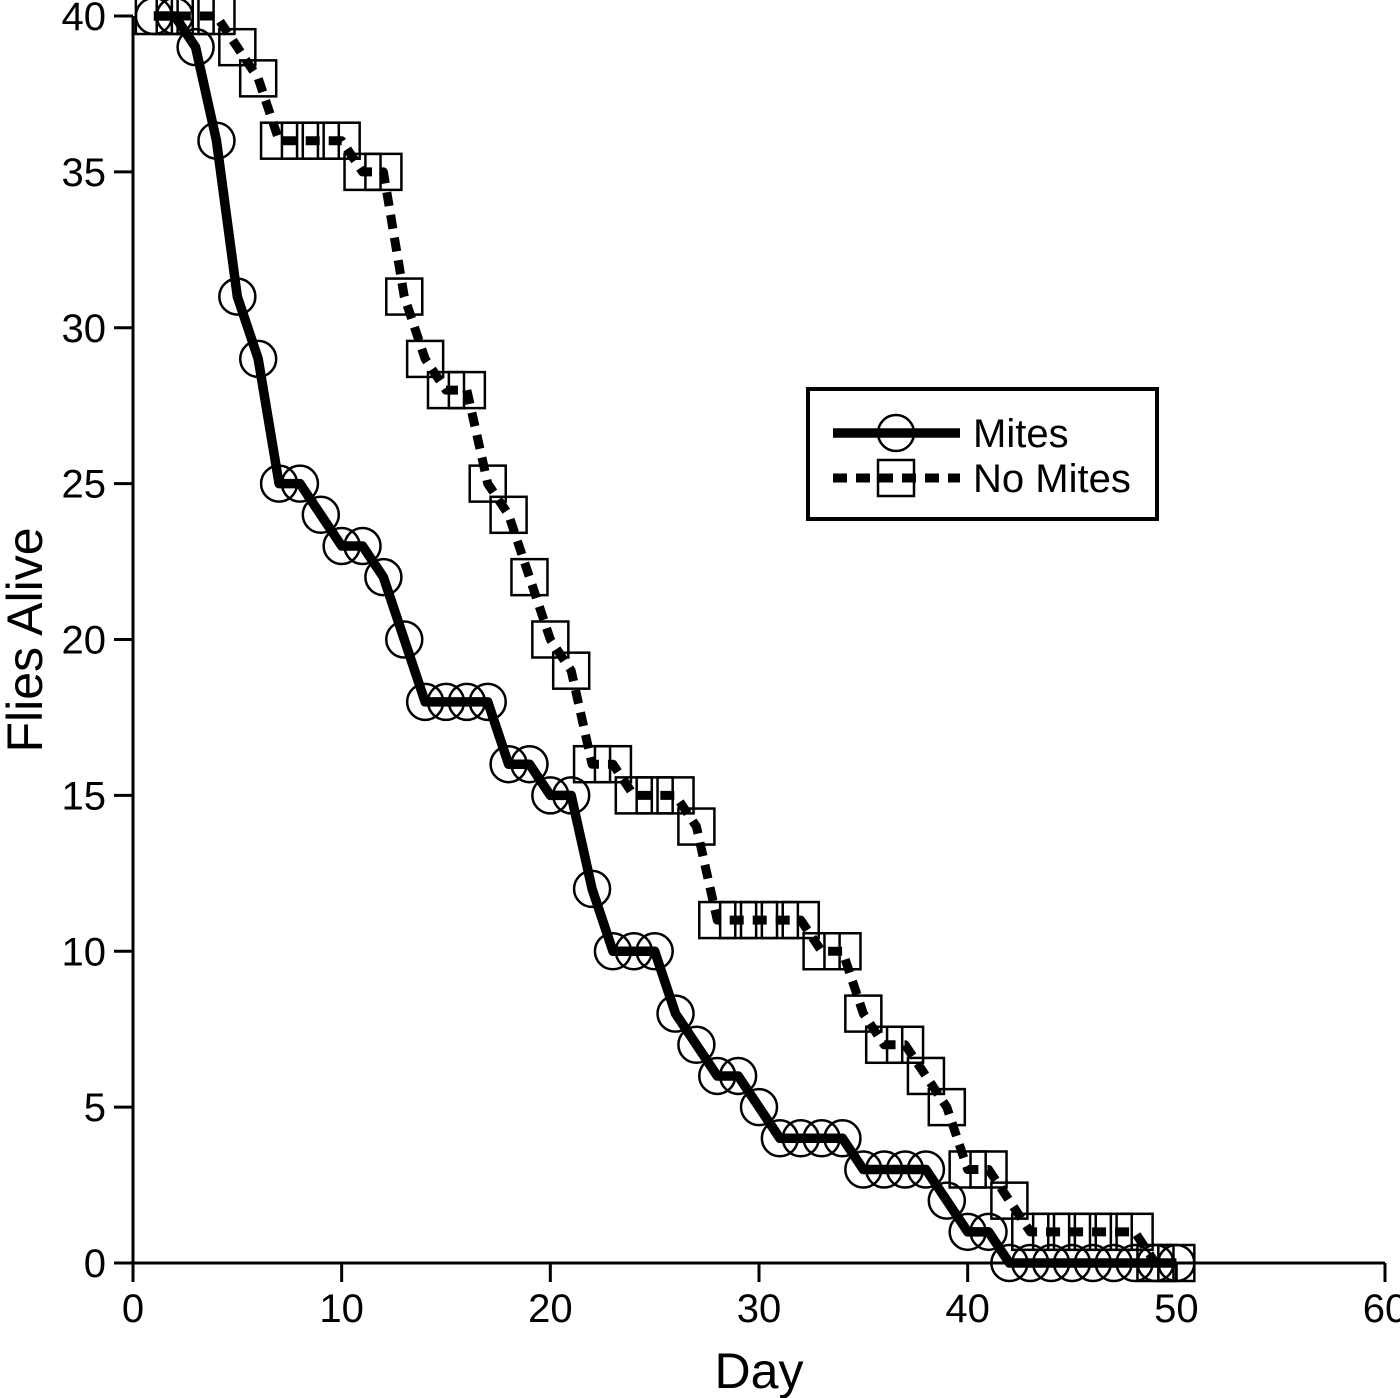 The width and height of the screenshot is (1400, 1398). Describe the element at coordinates (133, 1309) in the screenshot. I see `x-tick-label: 0` at that location.